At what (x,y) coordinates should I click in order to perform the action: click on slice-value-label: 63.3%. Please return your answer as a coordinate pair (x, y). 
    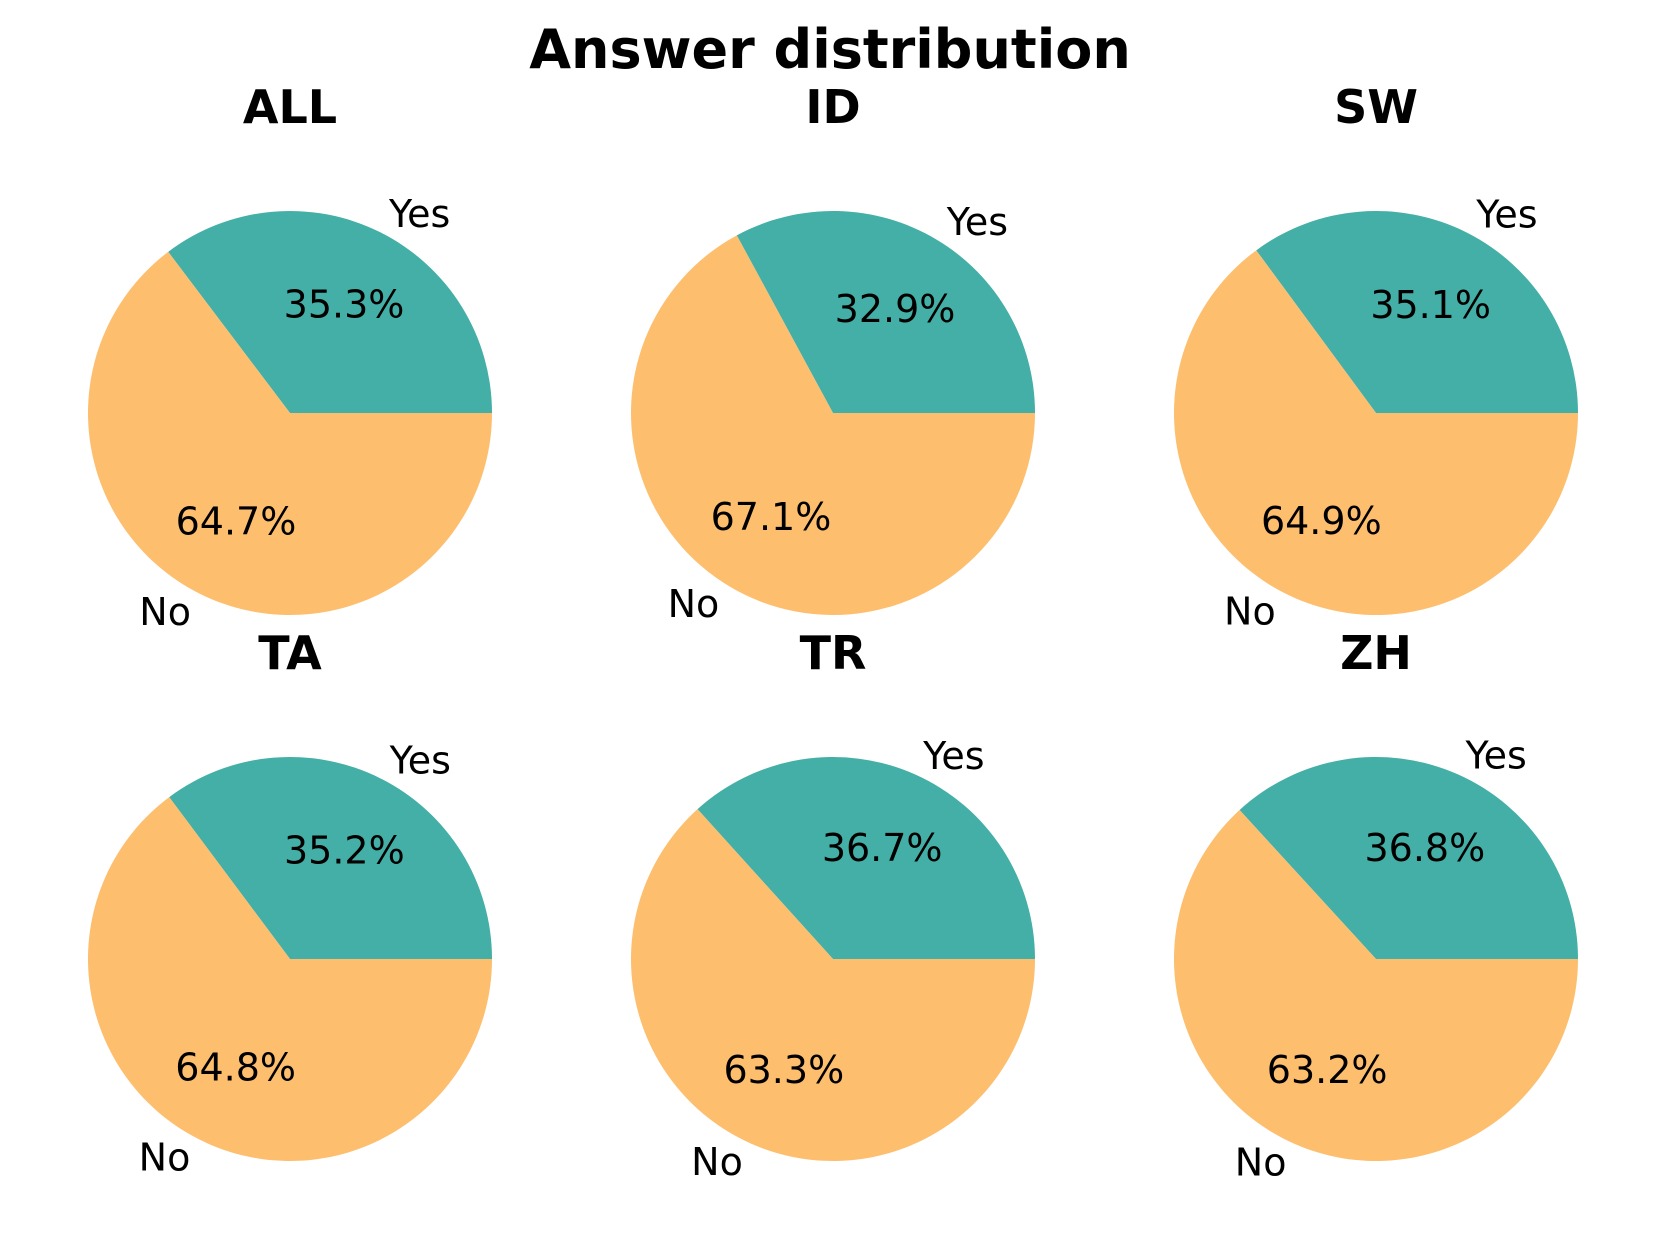
    Looking at the image, I should click on (783, 1070).